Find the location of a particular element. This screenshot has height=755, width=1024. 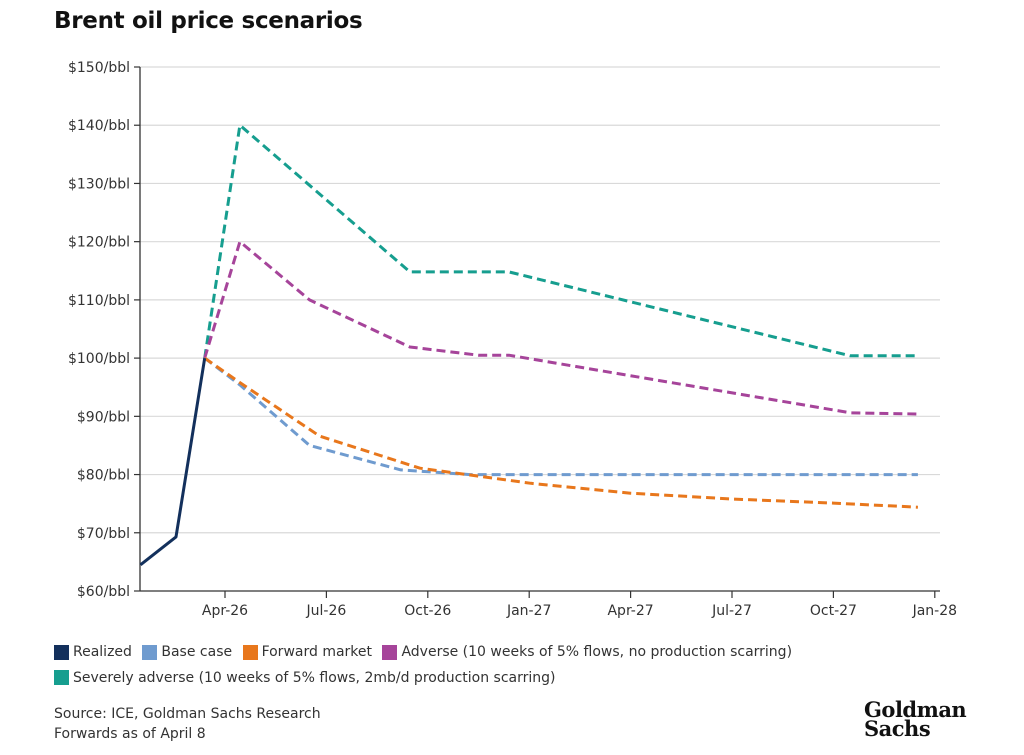

x-tick-label: Apr-27 is located at coordinates (630, 611).